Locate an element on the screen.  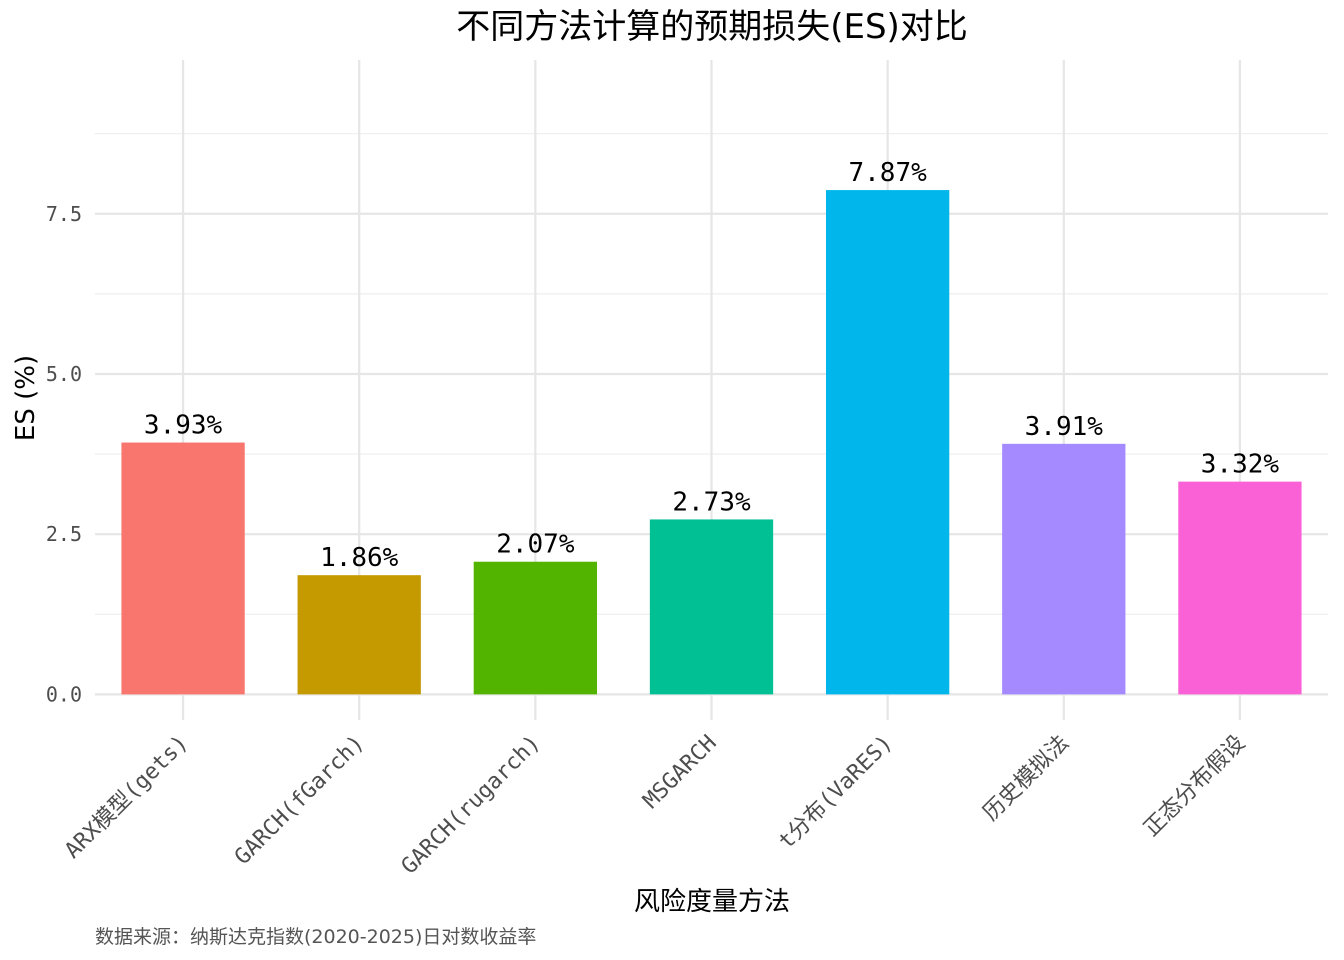
x-axis-title: 风险度量方法 is located at coordinates (712, 902).